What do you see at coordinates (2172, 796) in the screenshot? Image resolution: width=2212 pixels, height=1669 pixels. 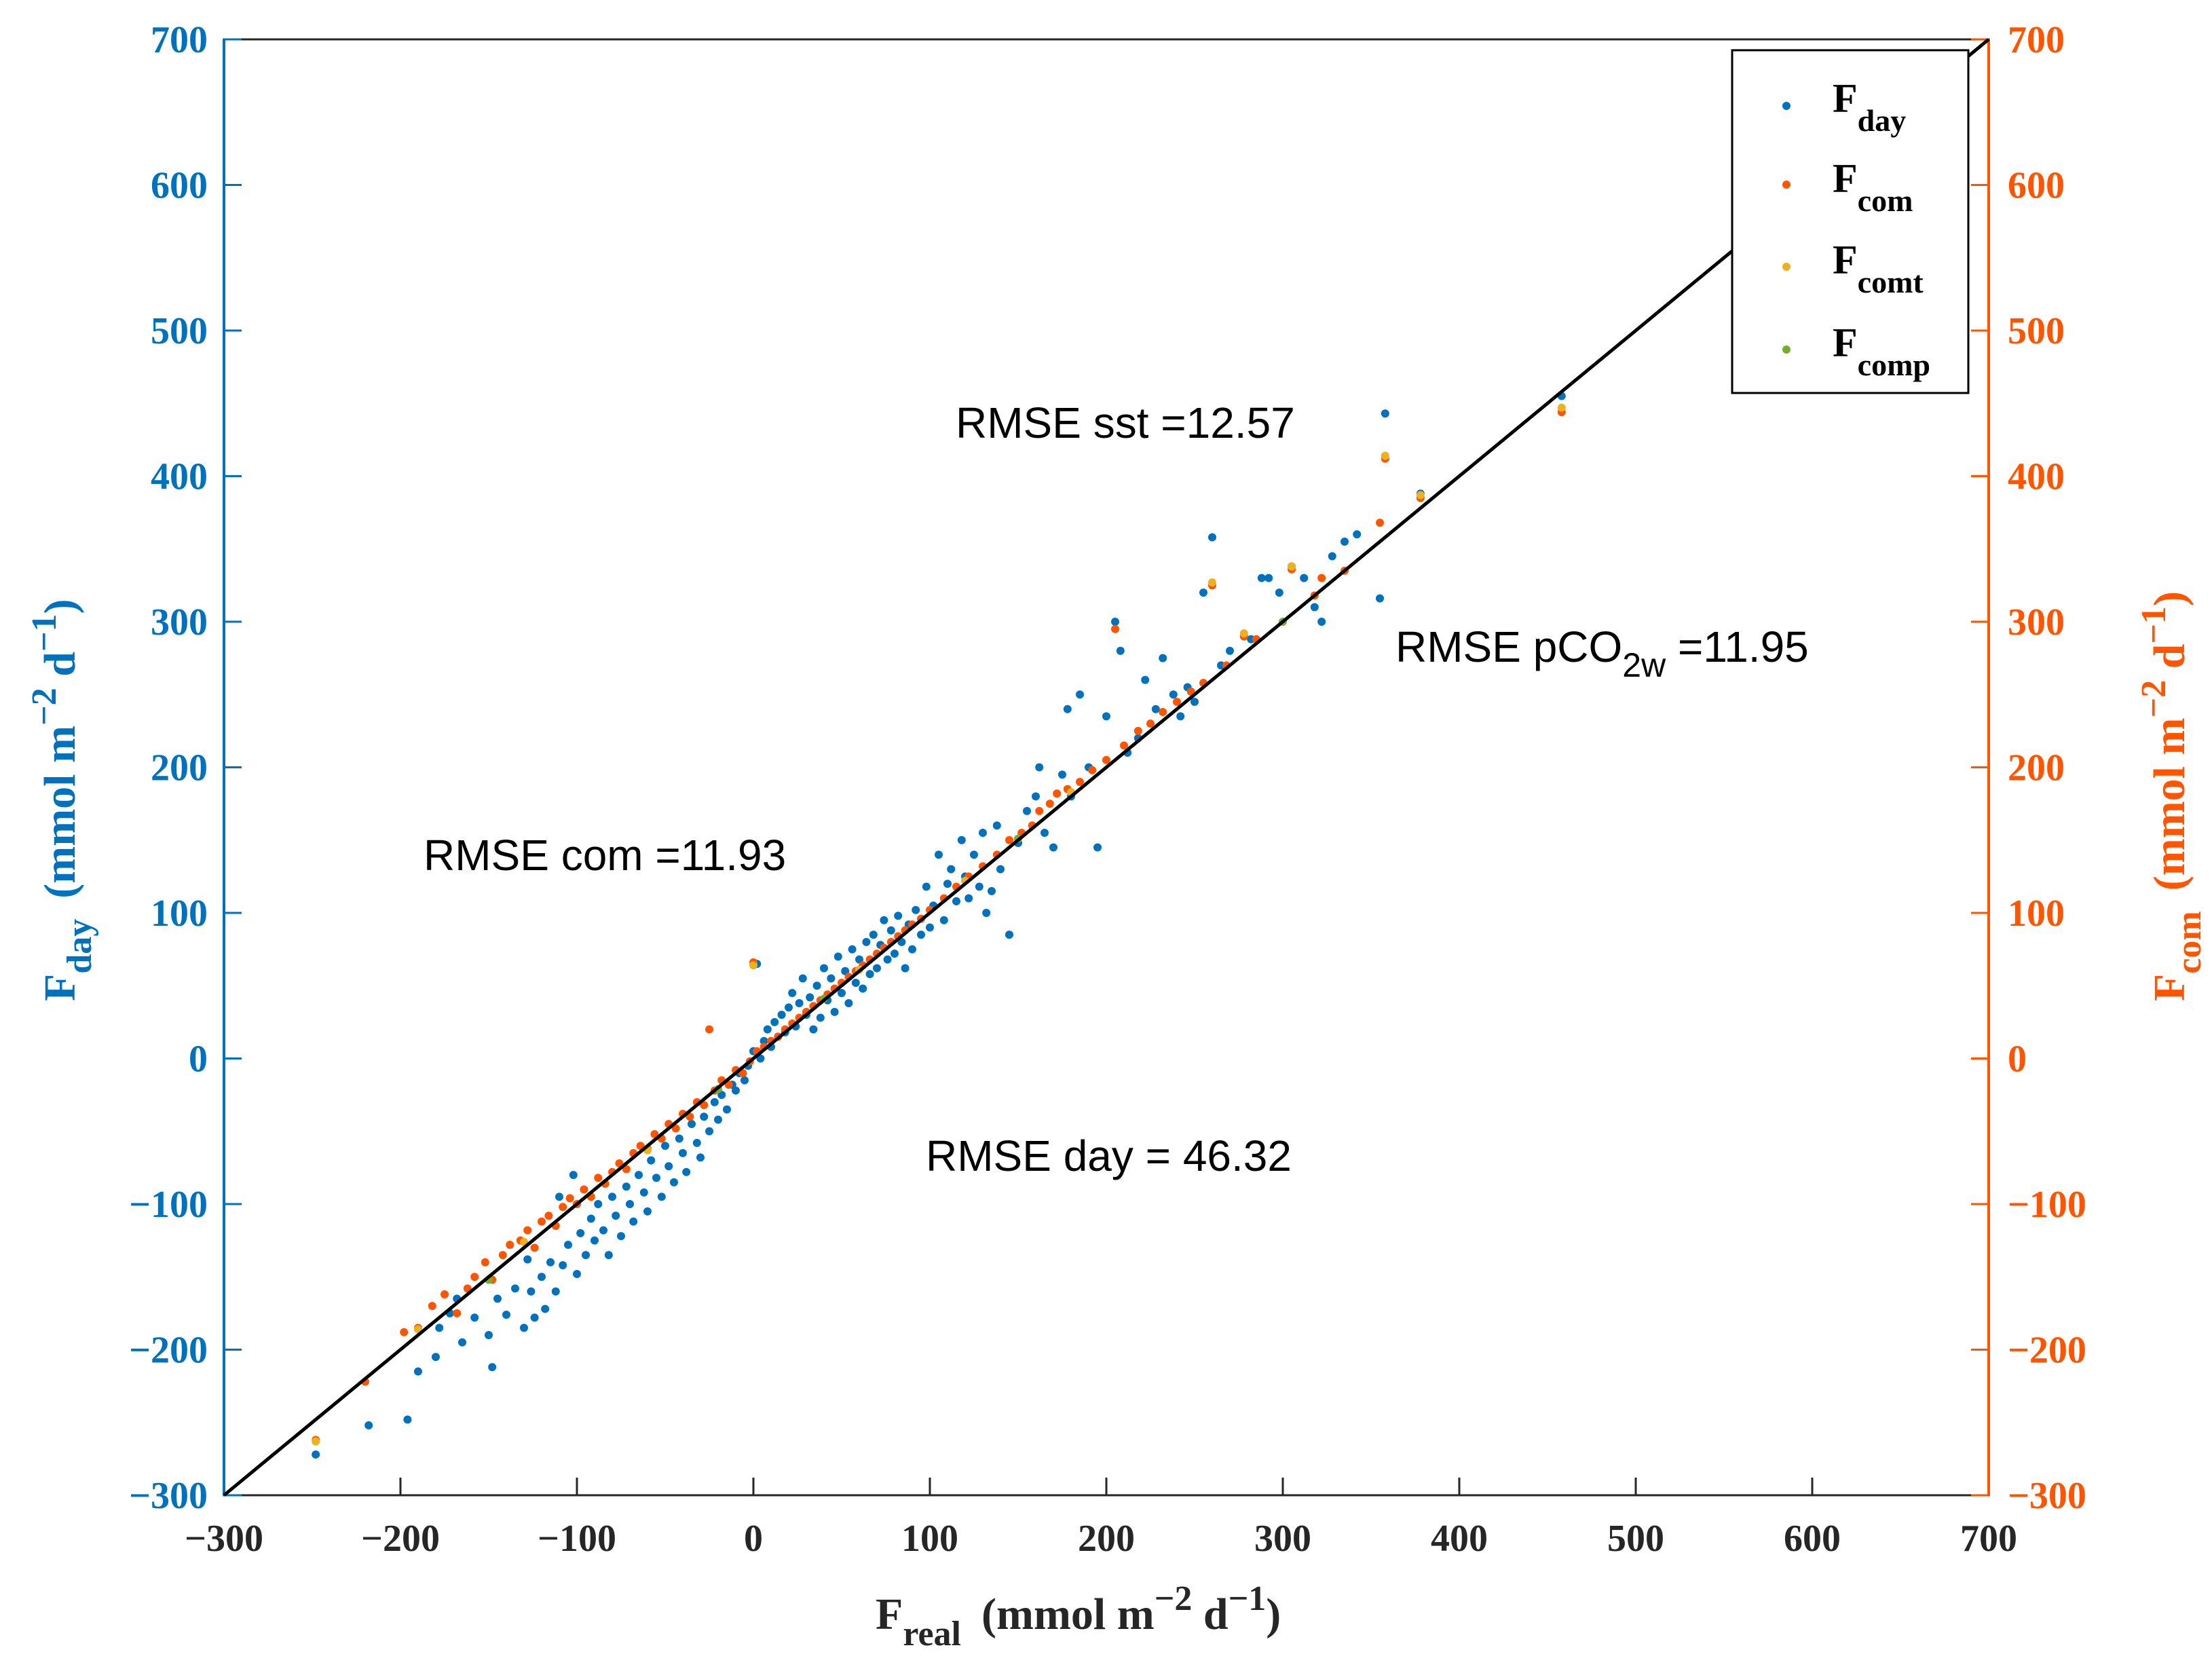 I see `y-right-axis-title: Fcom (mmol m−2 d−1)` at bounding box center [2172, 796].